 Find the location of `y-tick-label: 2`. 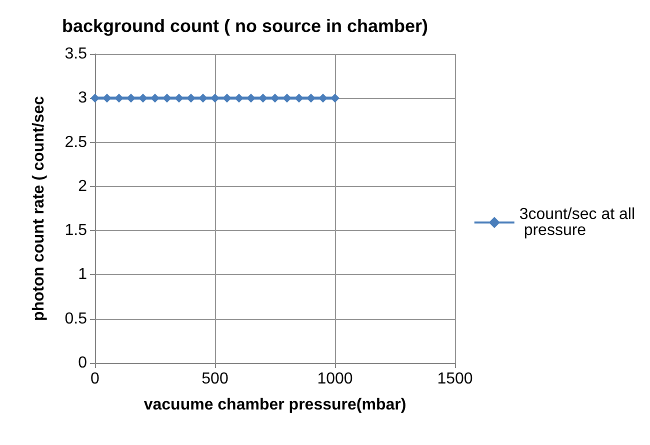

y-tick-label: 2 is located at coordinates (83, 186).